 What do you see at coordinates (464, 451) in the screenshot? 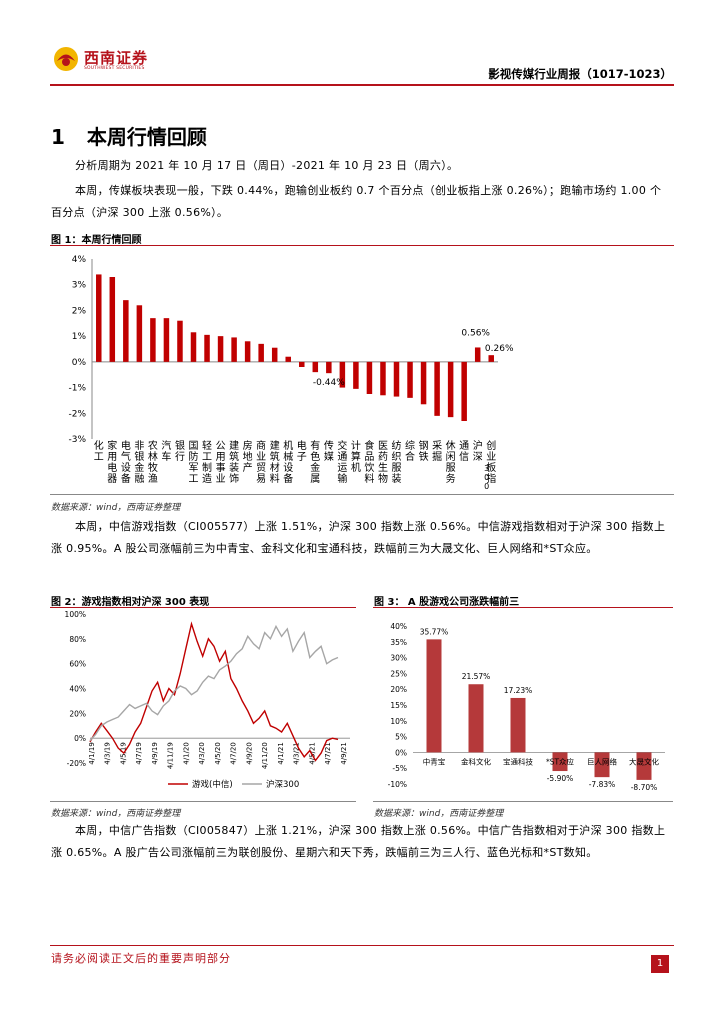
I see `x-tick-label: 通信` at bounding box center [464, 451].